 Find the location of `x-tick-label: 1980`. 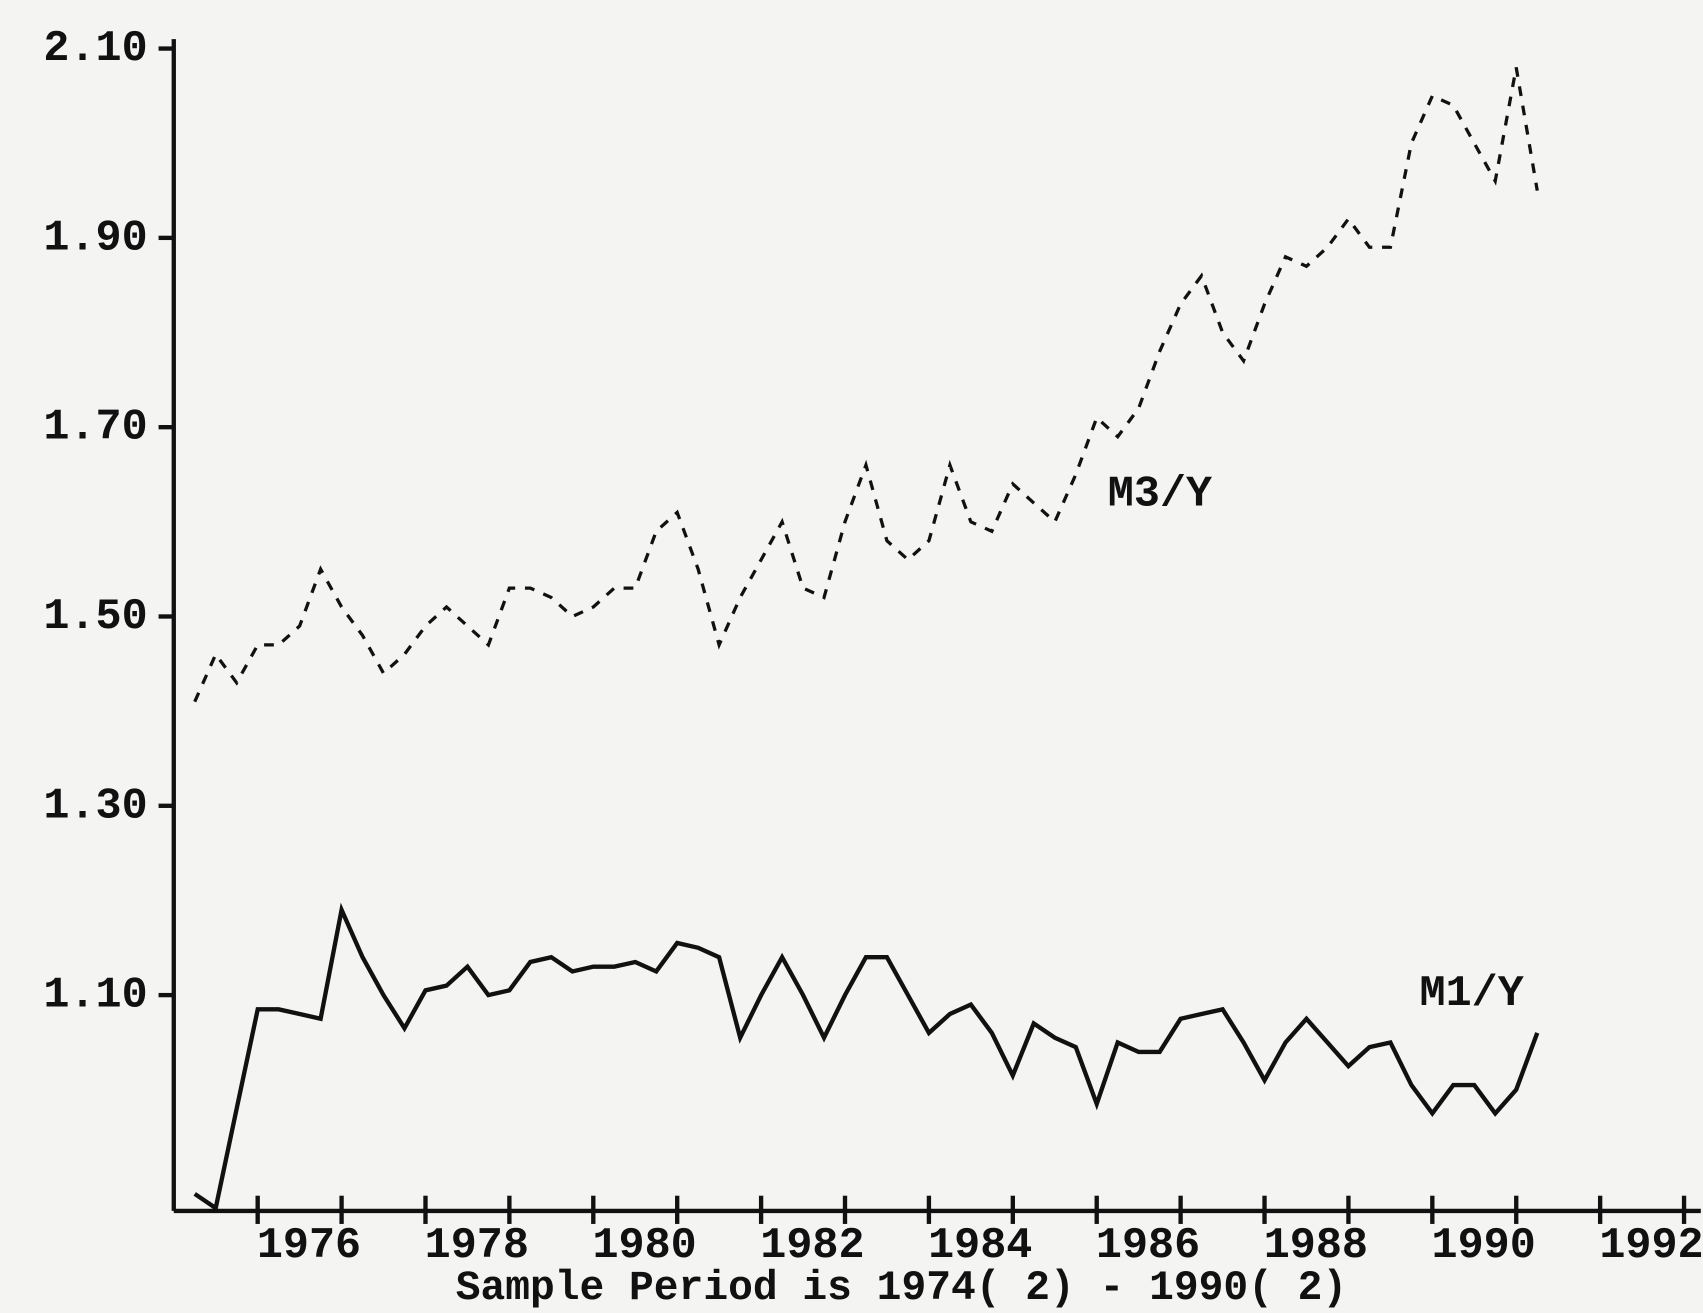

x-tick-label: 1980 is located at coordinates (644, 1246).